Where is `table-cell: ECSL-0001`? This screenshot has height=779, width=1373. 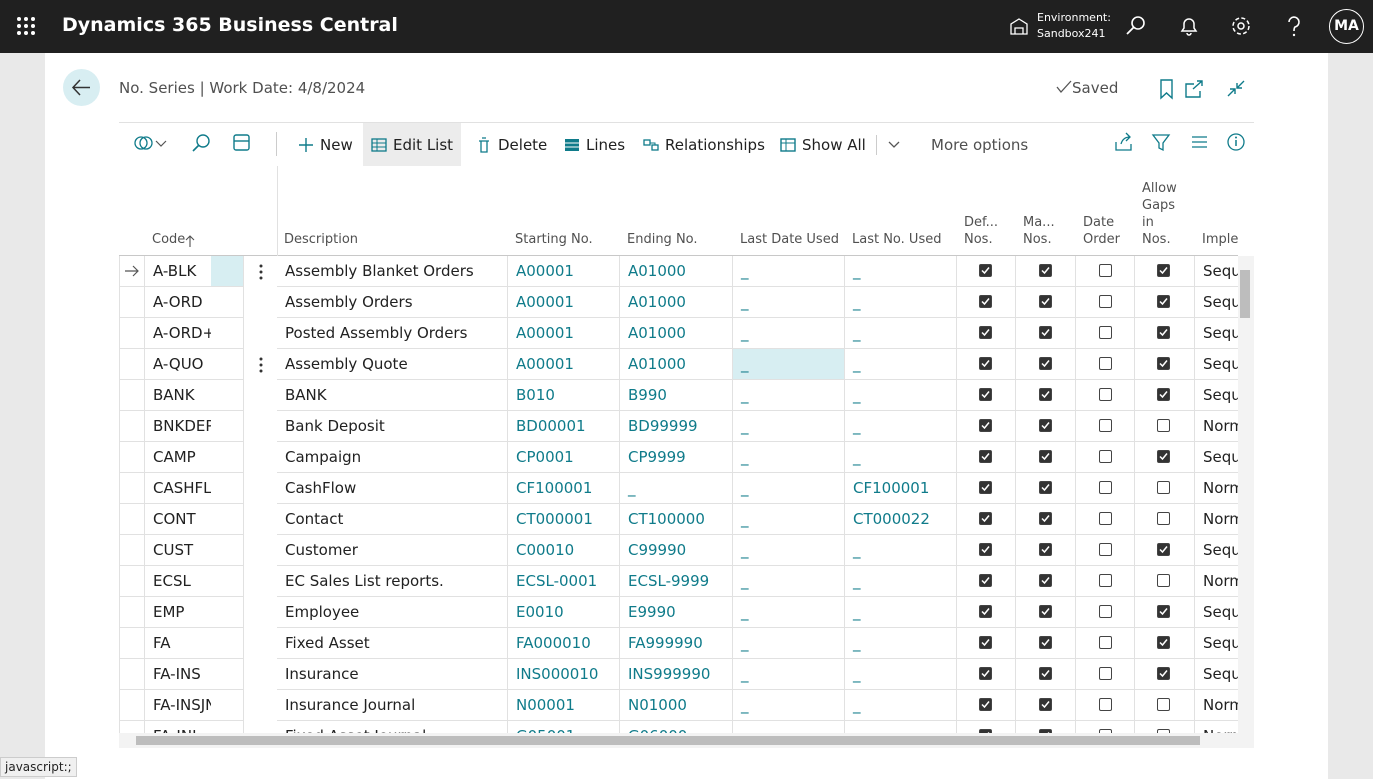 table-cell: ECSL-0001 is located at coordinates (564, 581).